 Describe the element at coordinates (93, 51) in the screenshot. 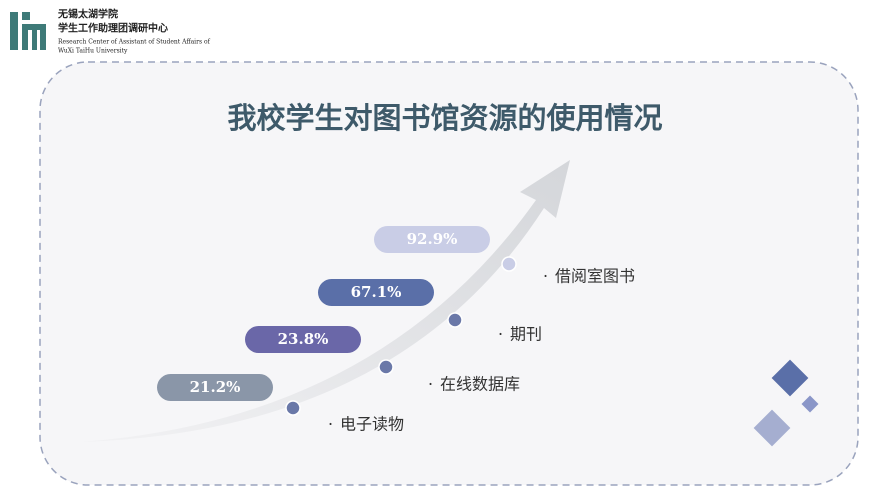

I see `english-name: WuXi TaiHu University` at that location.